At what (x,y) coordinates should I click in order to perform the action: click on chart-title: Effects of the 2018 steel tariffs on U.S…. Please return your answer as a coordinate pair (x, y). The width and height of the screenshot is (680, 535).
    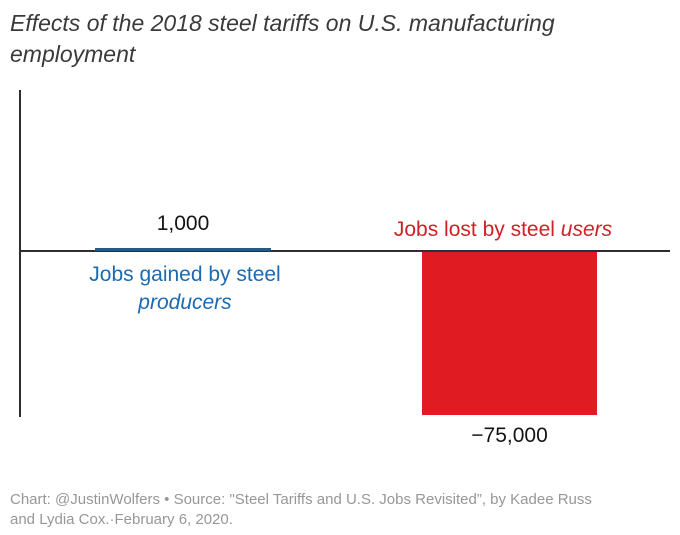
    Looking at the image, I should click on (282, 38).